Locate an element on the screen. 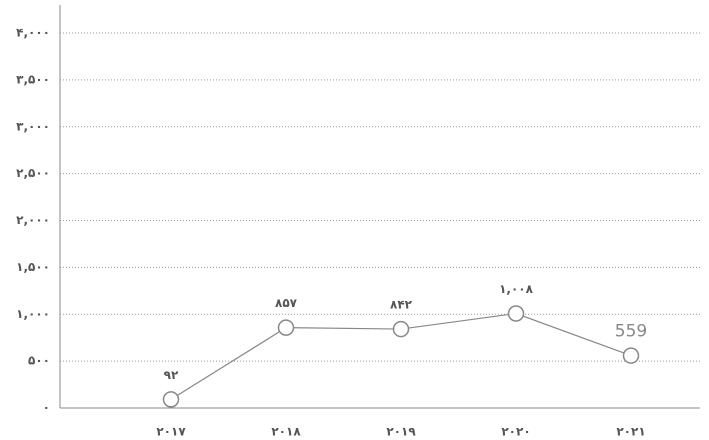  data-label: ۸۴۲ is located at coordinates (401, 305).